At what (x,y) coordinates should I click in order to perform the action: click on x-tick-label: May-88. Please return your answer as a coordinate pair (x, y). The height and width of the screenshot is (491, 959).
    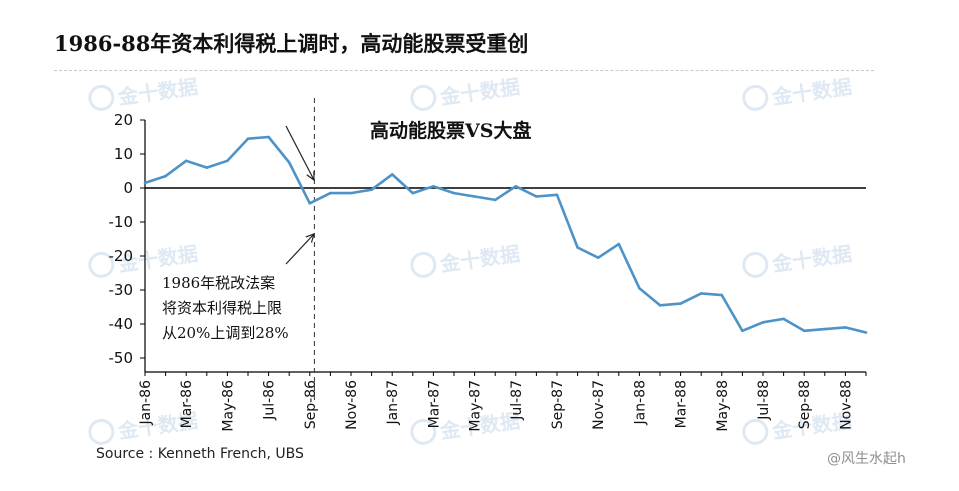
    Looking at the image, I should click on (723, 406).